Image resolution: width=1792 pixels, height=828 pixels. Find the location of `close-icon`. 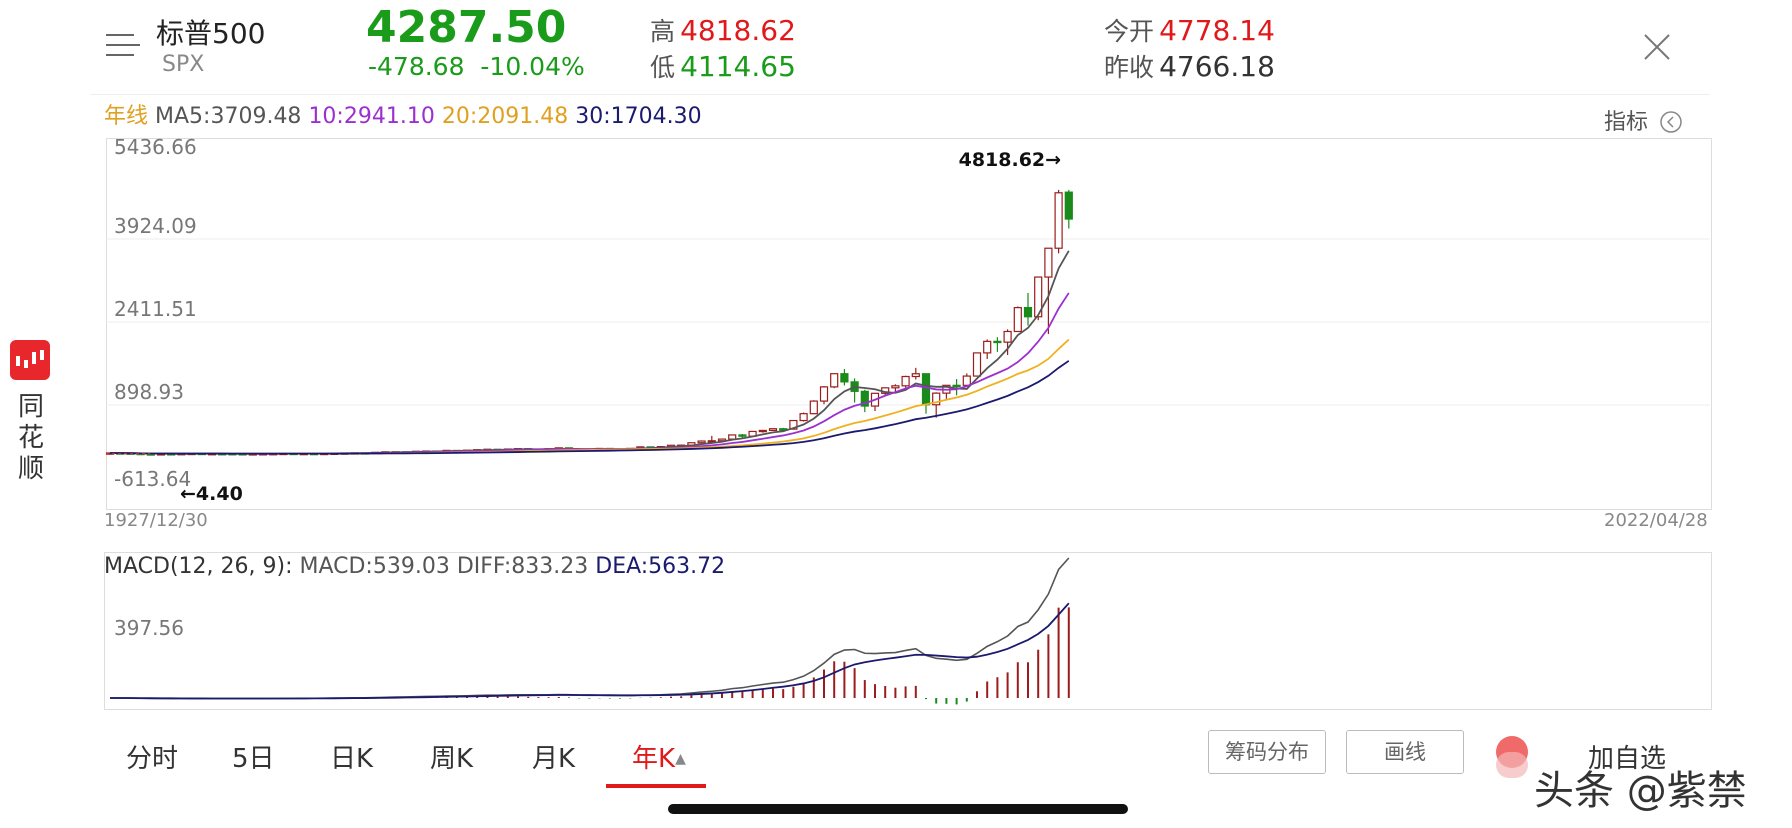

close-icon is located at coordinates (1657, 47).